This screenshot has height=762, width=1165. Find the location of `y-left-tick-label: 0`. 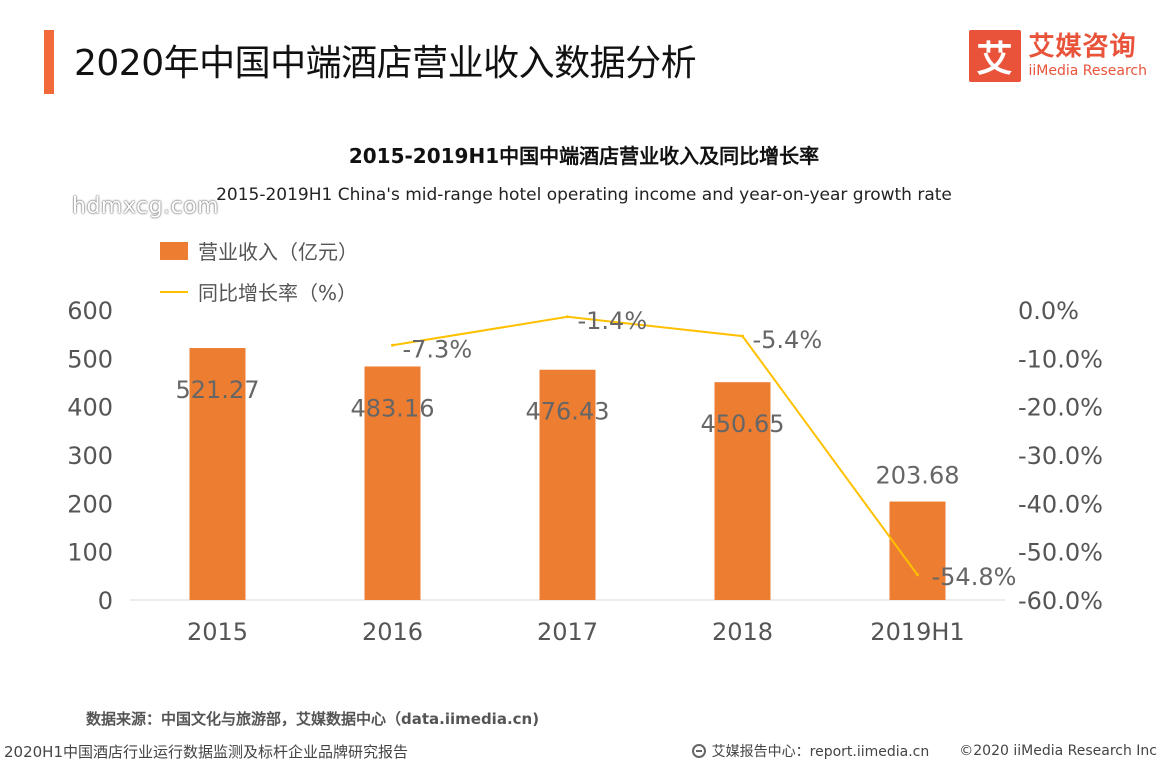

y-left-tick-label: 0 is located at coordinates (105, 601).